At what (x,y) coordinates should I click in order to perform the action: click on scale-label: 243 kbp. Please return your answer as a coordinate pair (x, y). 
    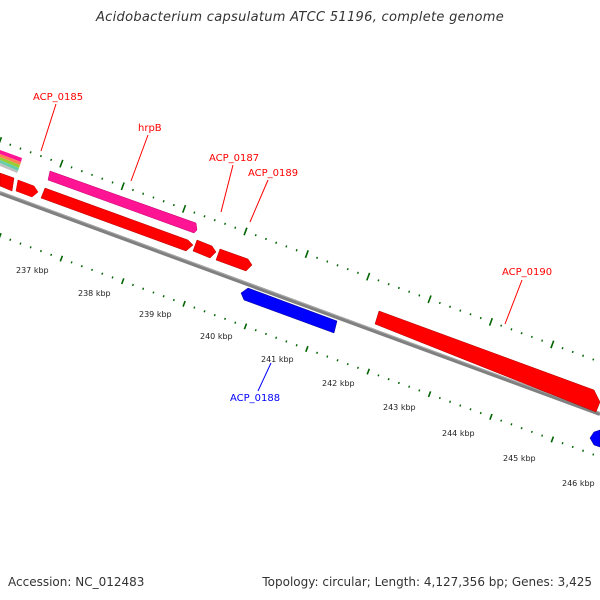
    Looking at the image, I should click on (399, 407).